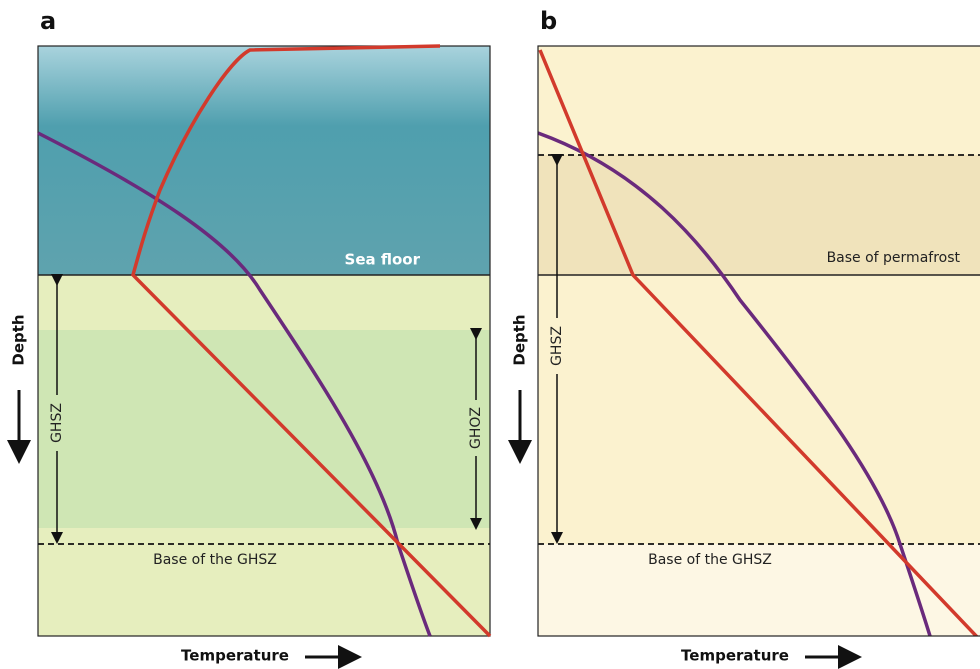  Describe the element at coordinates (48, 21) in the screenshot. I see `panel-label: a` at that location.